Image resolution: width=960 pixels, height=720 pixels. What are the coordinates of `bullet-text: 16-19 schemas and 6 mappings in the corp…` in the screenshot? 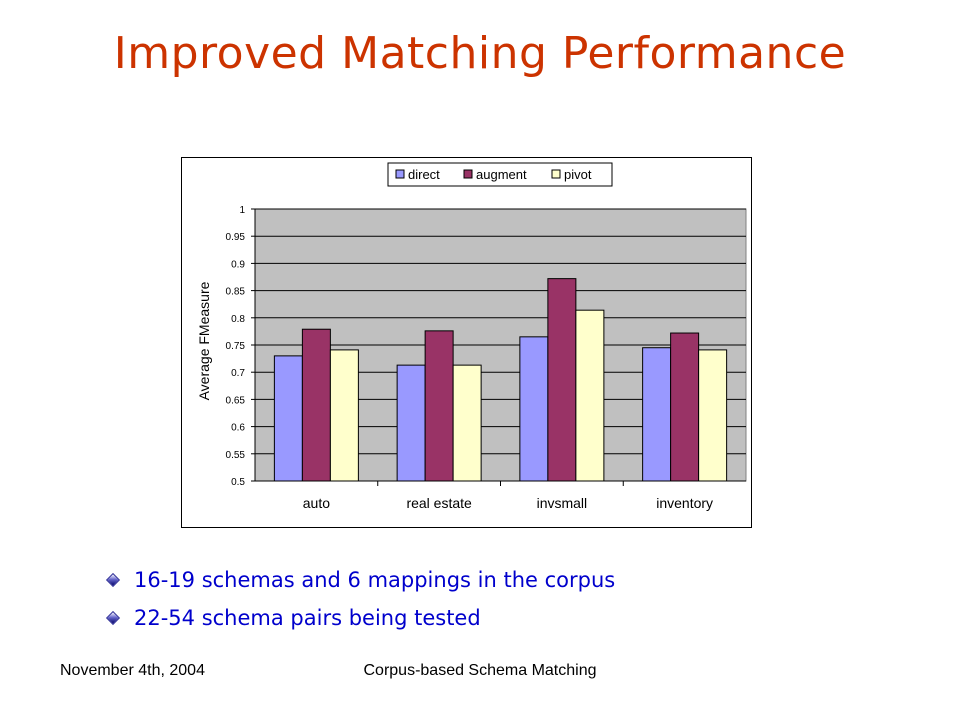 It's located at (374, 580).